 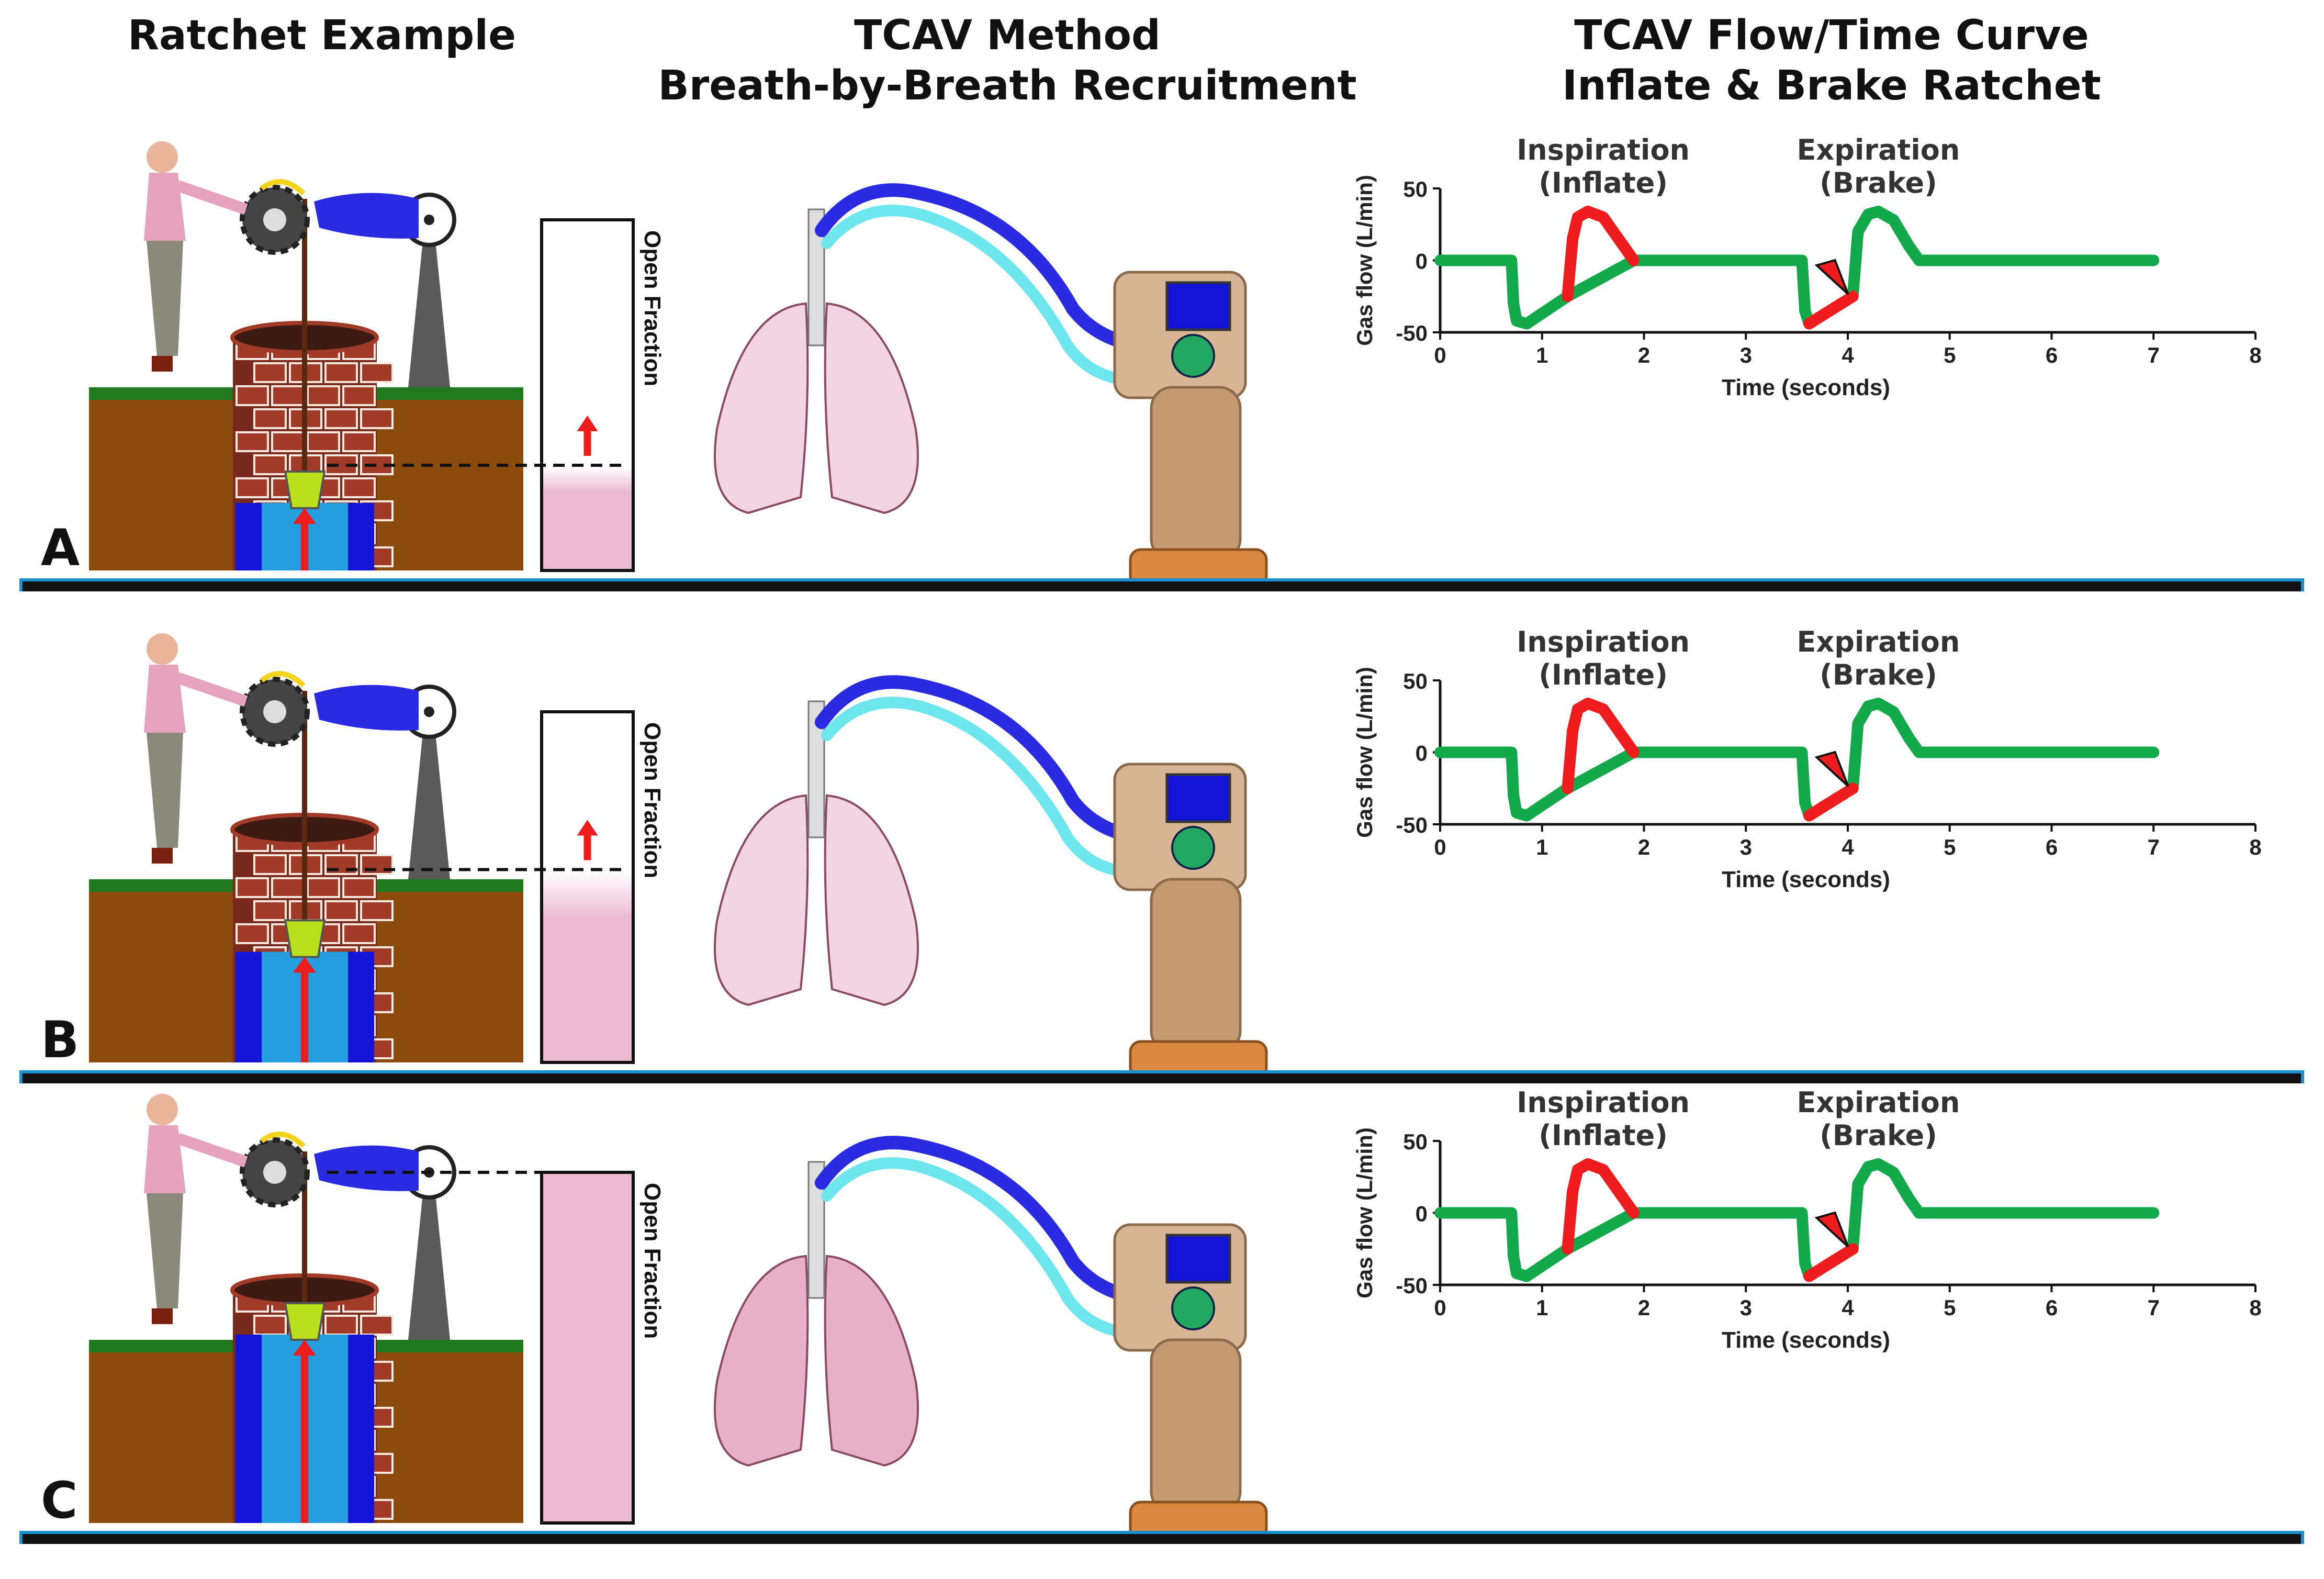 What do you see at coordinates (322, 35) in the screenshot?
I see `ratchet-example-title: Ratchet Example` at bounding box center [322, 35].